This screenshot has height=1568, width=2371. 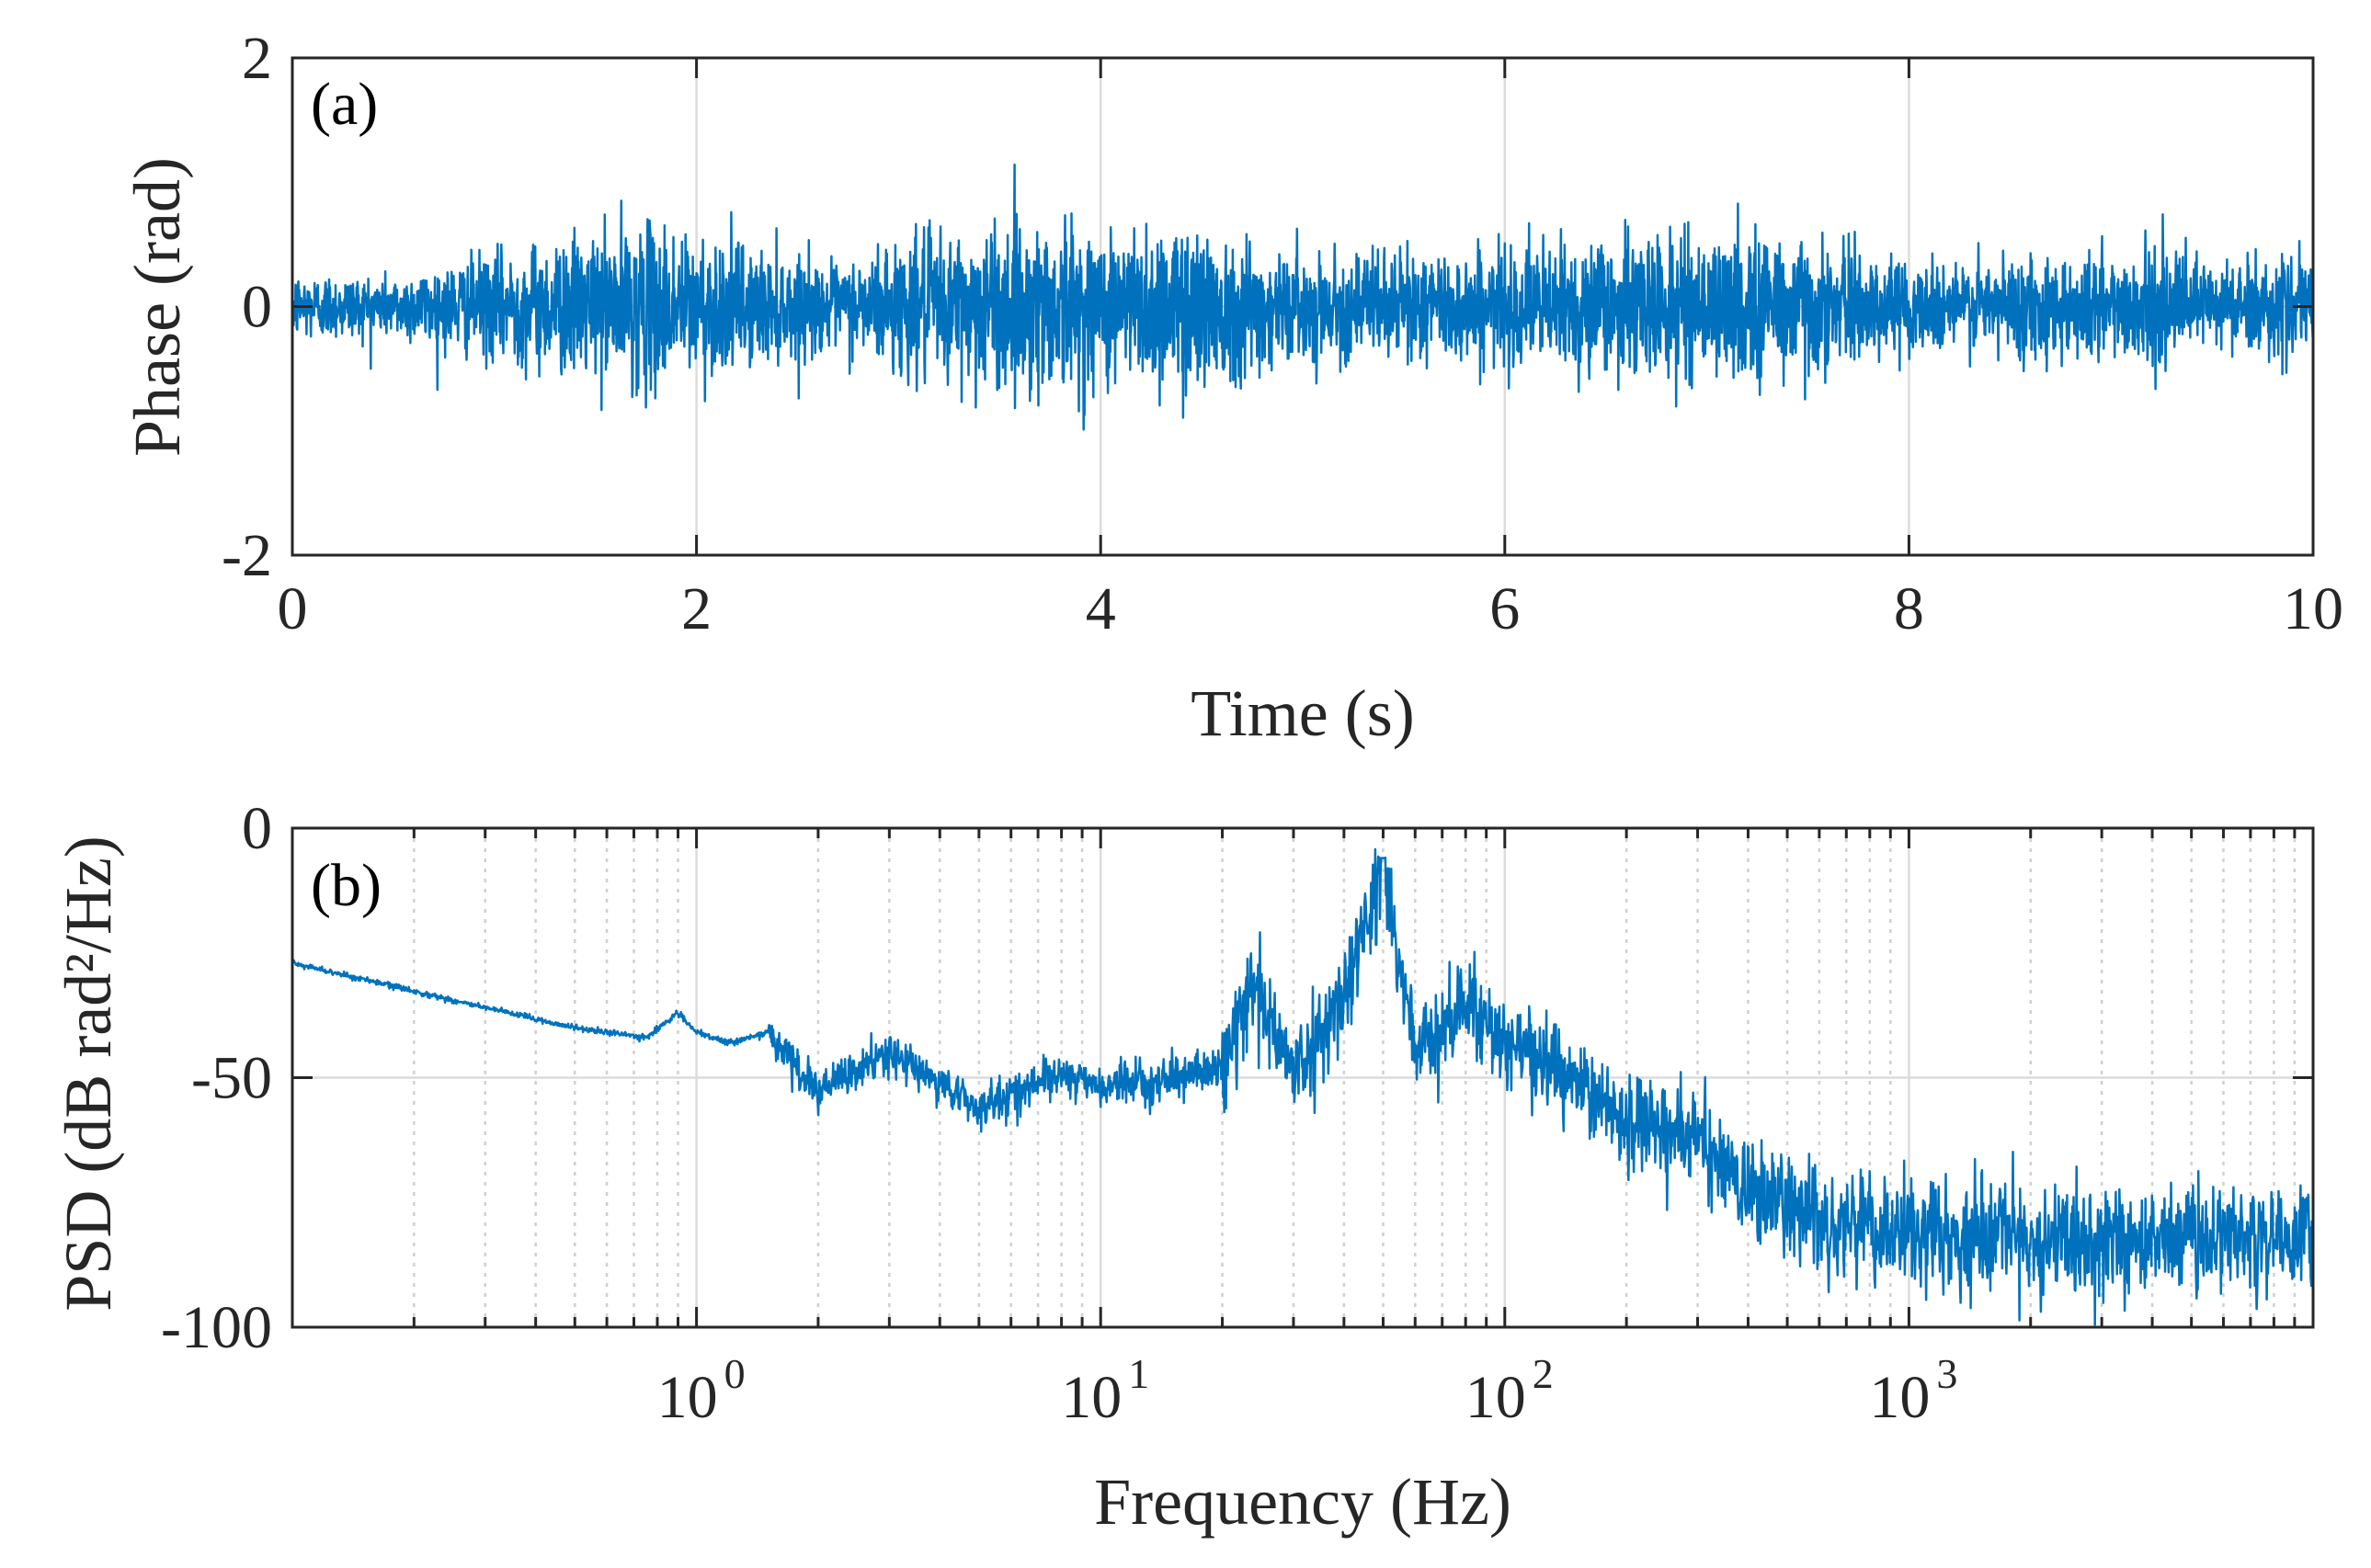 I want to click on chart-a-xtick-label: 6, so click(x=1504, y=608).